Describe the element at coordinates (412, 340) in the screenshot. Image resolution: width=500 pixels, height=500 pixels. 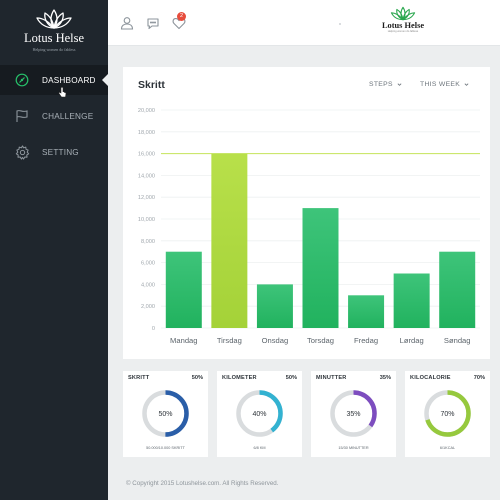
I see `x-tick-label: Lørdag` at that location.